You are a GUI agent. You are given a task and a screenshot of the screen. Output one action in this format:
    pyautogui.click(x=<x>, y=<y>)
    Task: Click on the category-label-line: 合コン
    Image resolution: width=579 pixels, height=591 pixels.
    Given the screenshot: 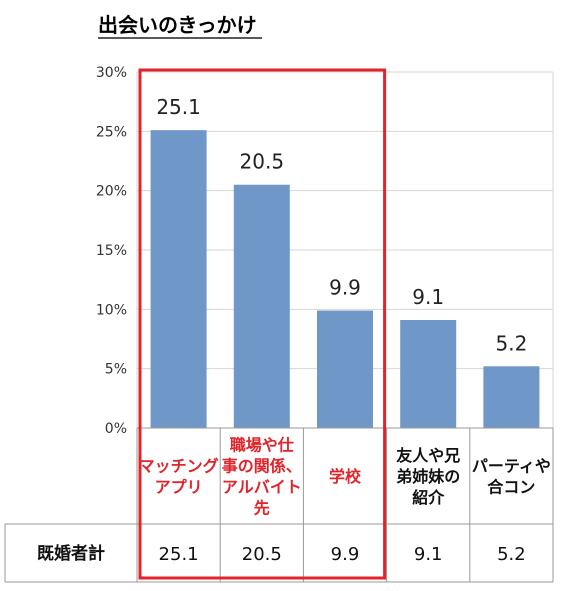 What is the action you would take?
    pyautogui.click(x=511, y=487)
    